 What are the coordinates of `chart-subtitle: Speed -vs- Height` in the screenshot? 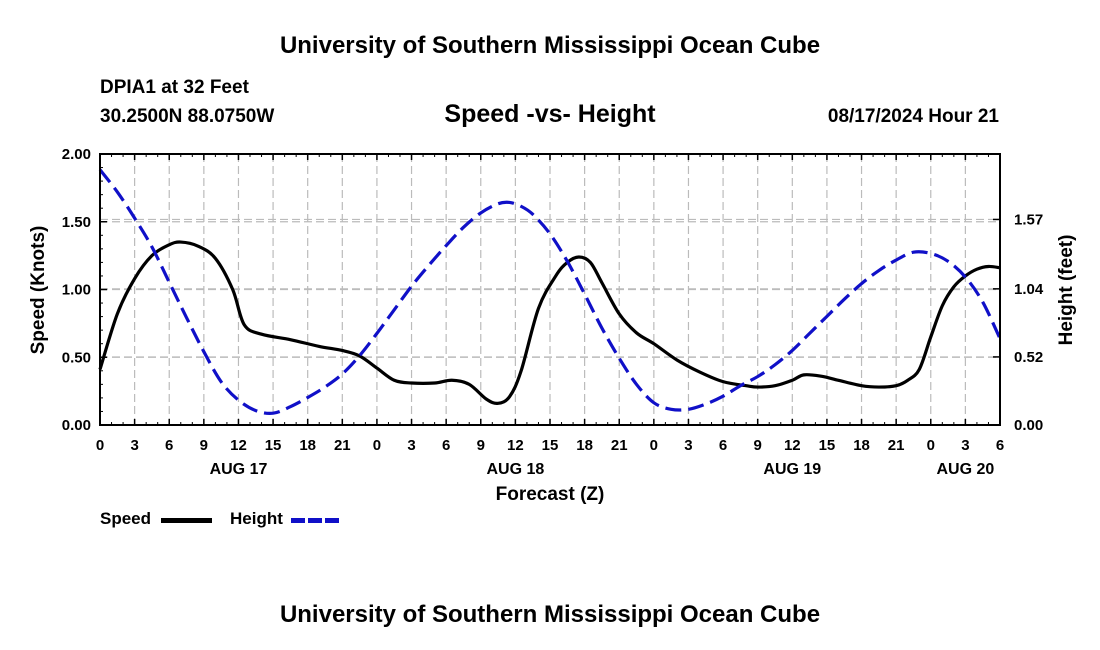 It's located at (550, 114).